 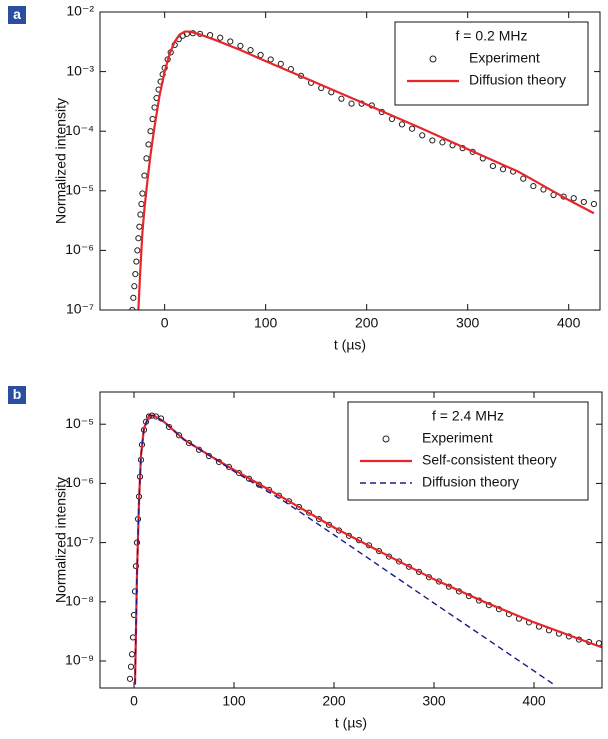 What do you see at coordinates (489, 460) in the screenshot?
I see `legend-label: Self-consistent theory` at bounding box center [489, 460].